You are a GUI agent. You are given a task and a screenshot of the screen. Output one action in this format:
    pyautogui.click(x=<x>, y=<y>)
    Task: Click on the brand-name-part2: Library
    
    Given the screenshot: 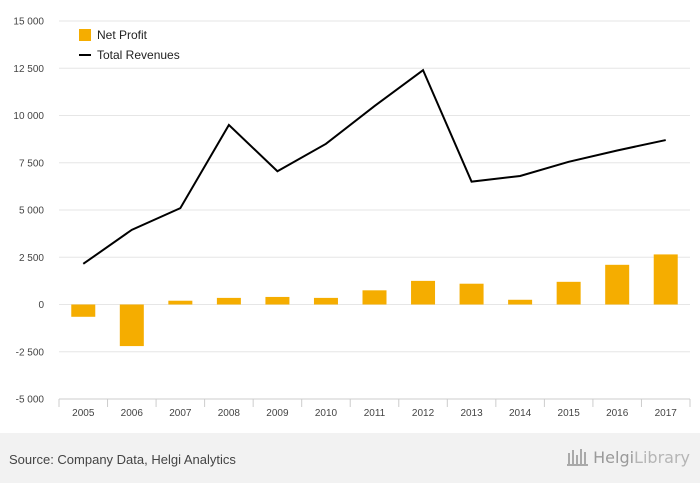 What is the action you would take?
    pyautogui.click(x=662, y=457)
    